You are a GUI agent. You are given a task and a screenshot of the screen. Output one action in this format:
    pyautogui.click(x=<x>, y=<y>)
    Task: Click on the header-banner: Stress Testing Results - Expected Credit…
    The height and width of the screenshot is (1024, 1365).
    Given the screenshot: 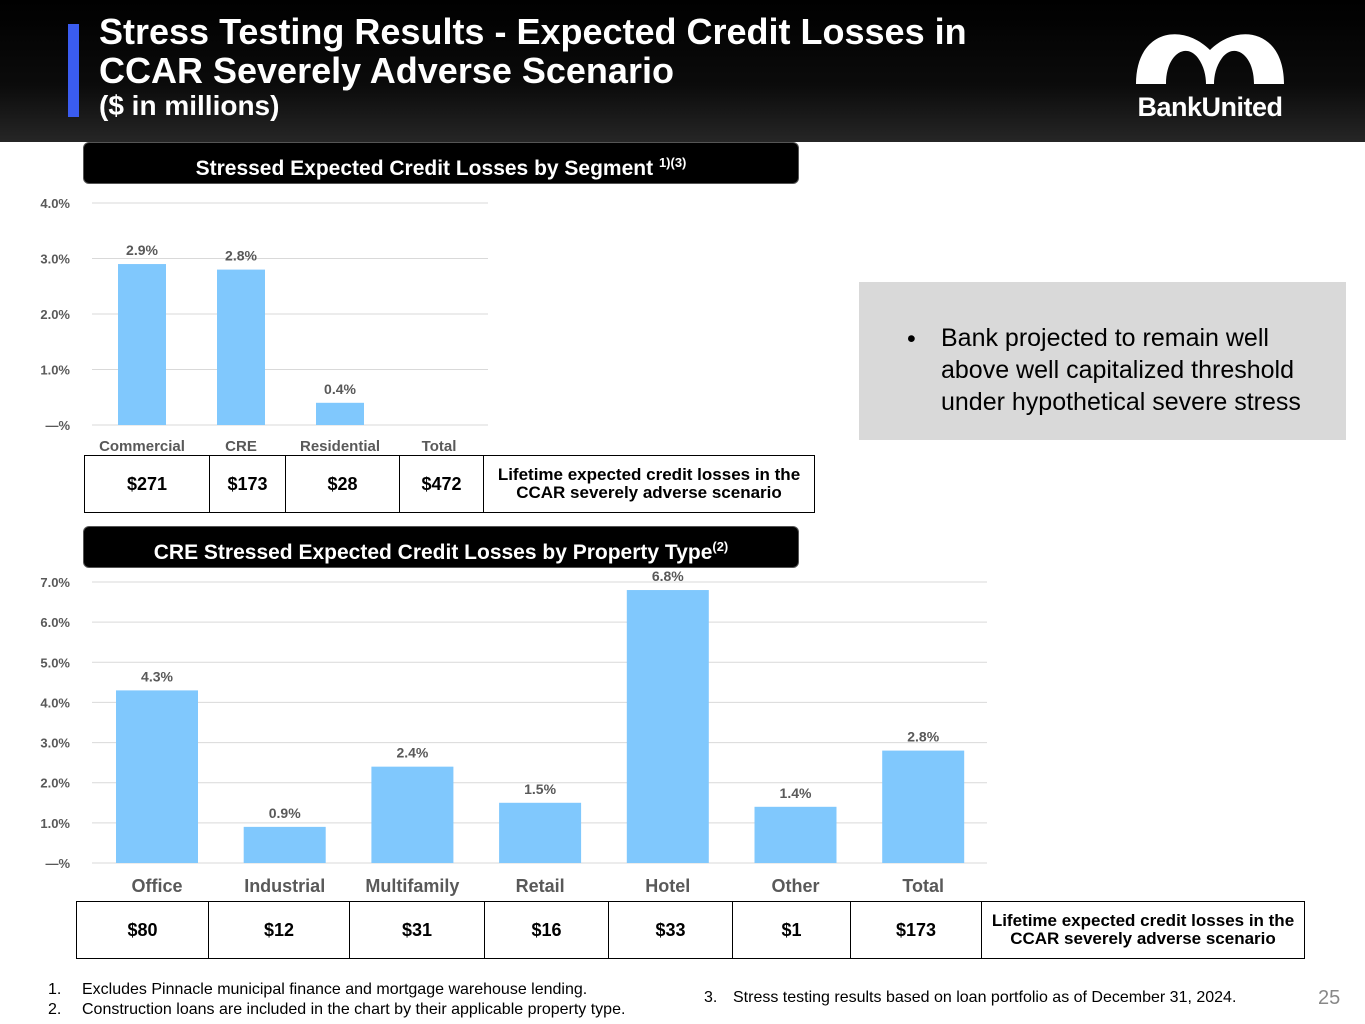 What is the action you would take?
    pyautogui.click(x=682, y=71)
    